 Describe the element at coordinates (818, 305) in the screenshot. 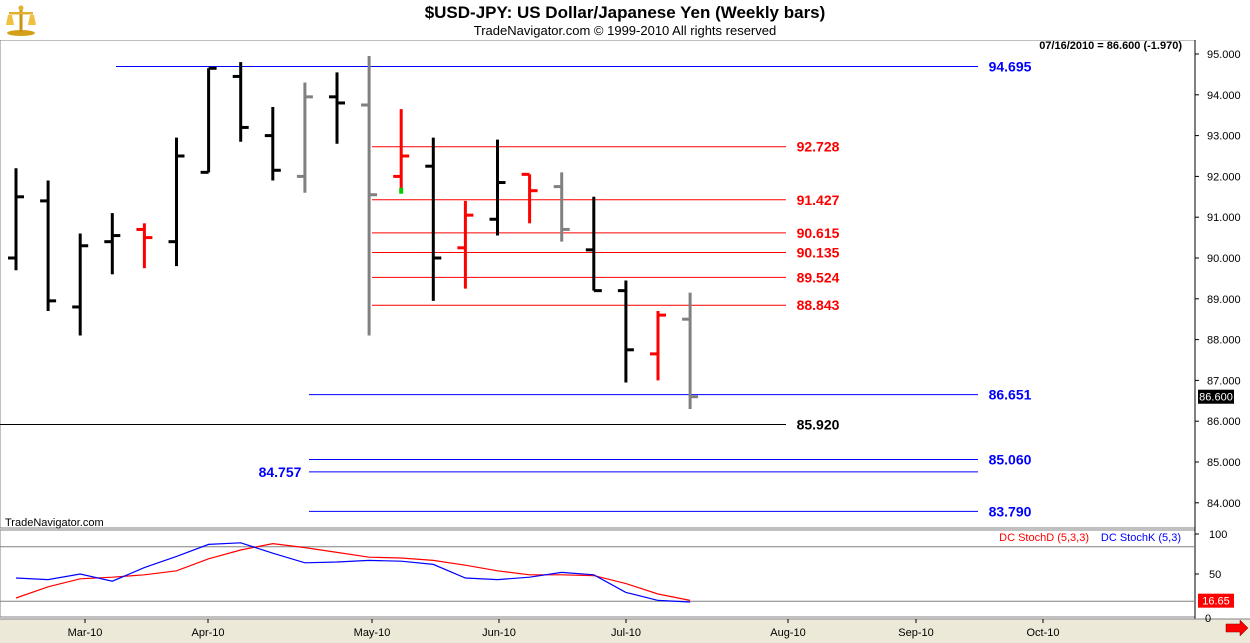

I see `level-label: 88.843` at that location.